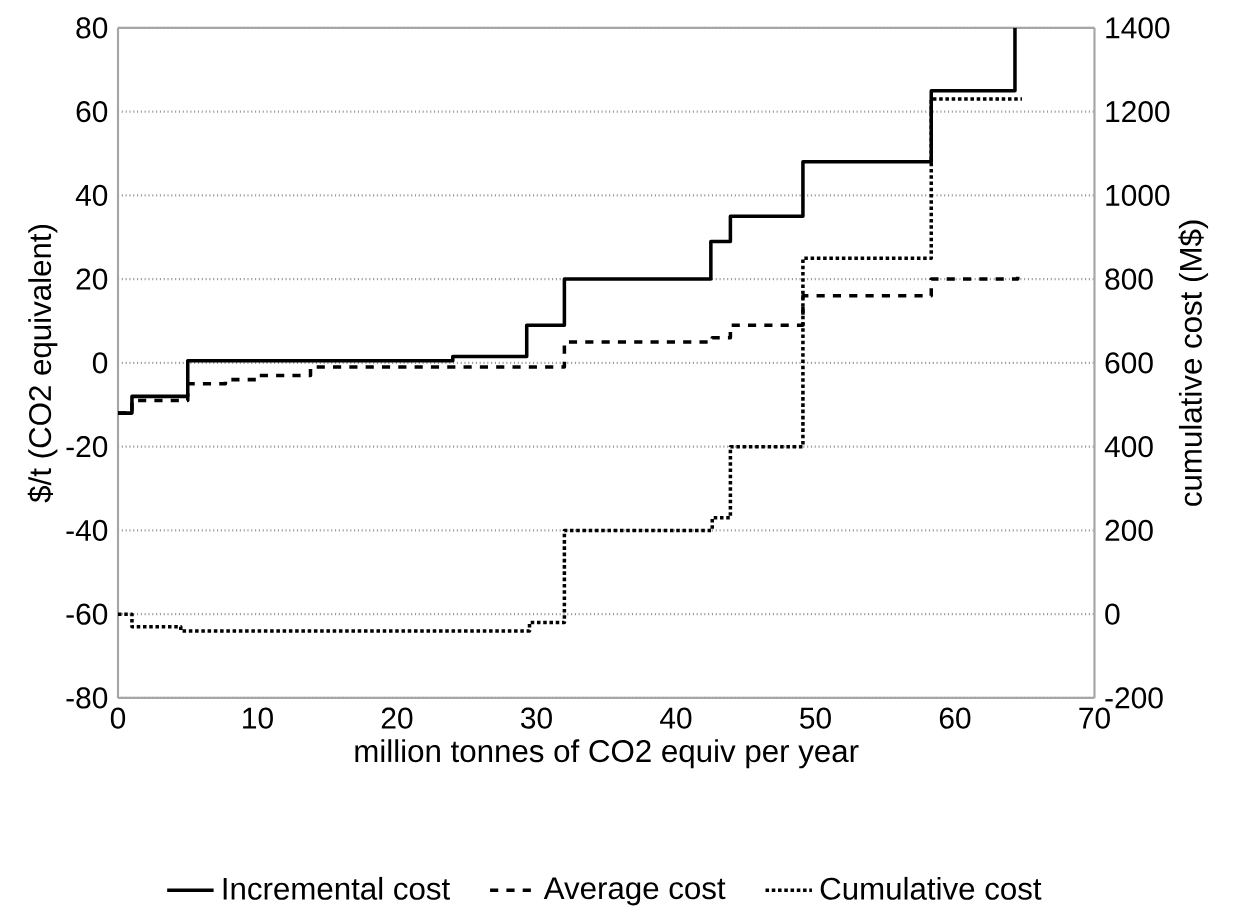 The image size is (1238, 909). Describe the element at coordinates (1129, 363) in the screenshot. I see `y2-tick-label: 600` at that location.